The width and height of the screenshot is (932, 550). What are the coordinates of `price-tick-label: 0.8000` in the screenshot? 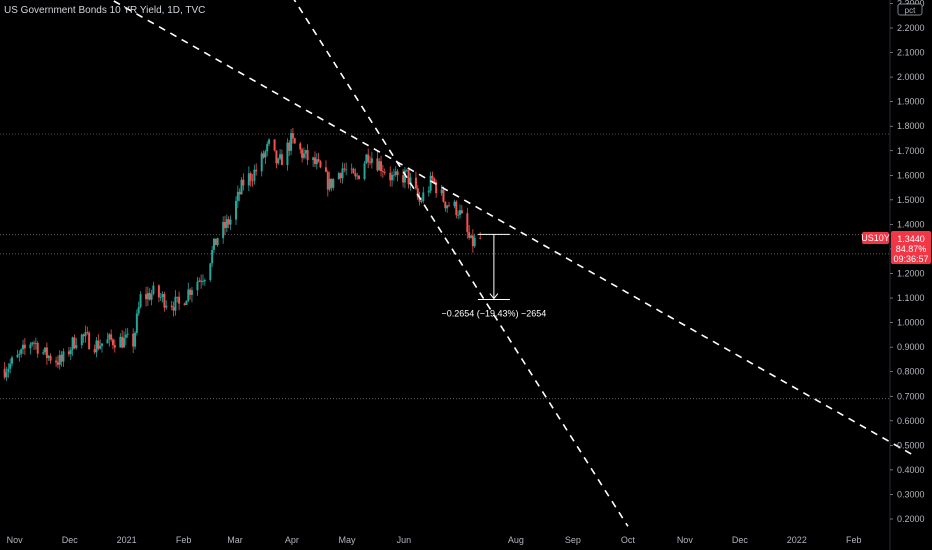 It's located at (911, 372).